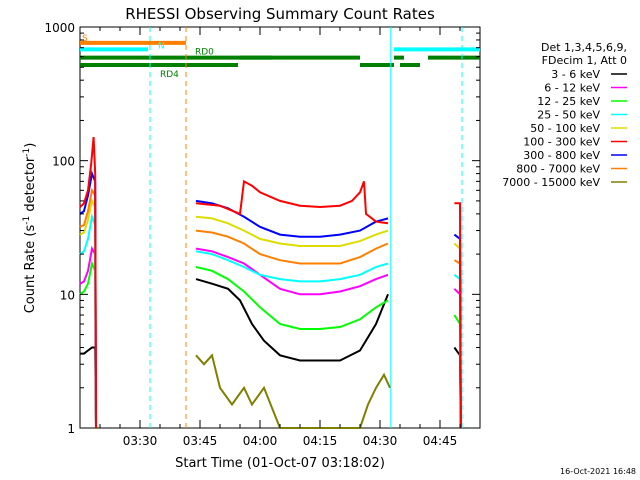  What do you see at coordinates (568, 101) in the screenshot?
I see `legend-label-12-25-kev: 12 - 25 keV` at bounding box center [568, 101].